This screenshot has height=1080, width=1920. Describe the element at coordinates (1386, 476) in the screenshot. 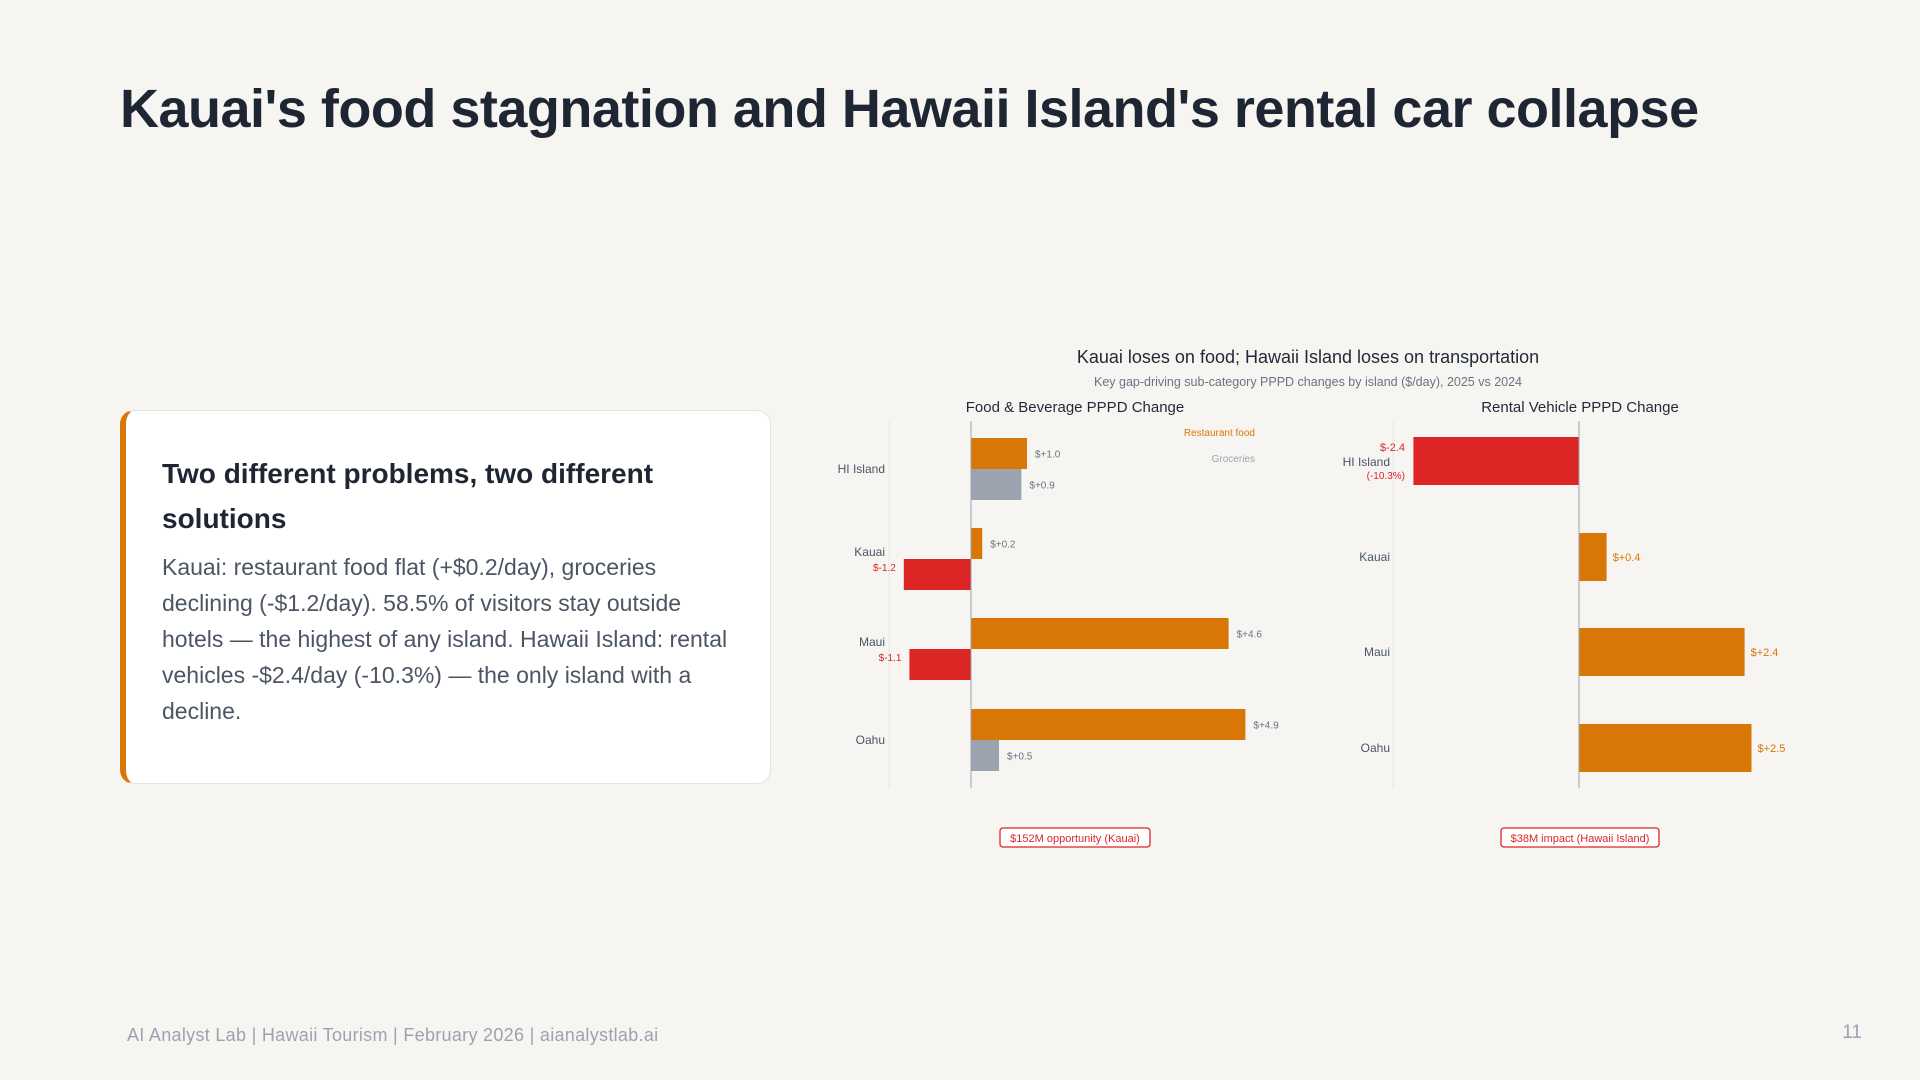

I see `percent-change-label: (-10.3%)` at that location.